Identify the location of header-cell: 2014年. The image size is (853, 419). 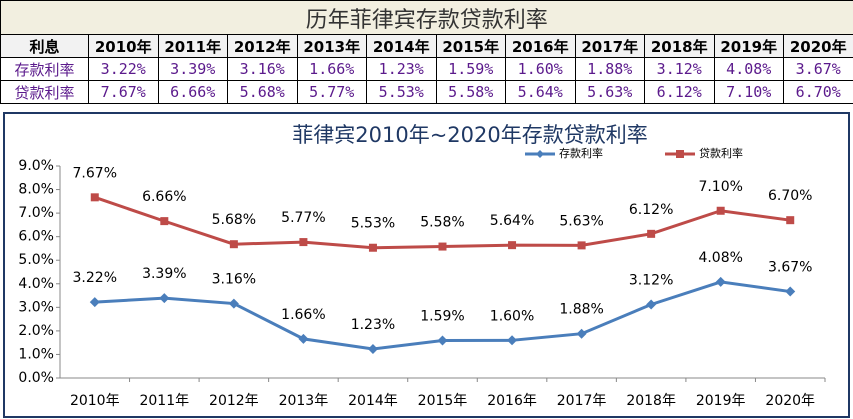
(401, 46).